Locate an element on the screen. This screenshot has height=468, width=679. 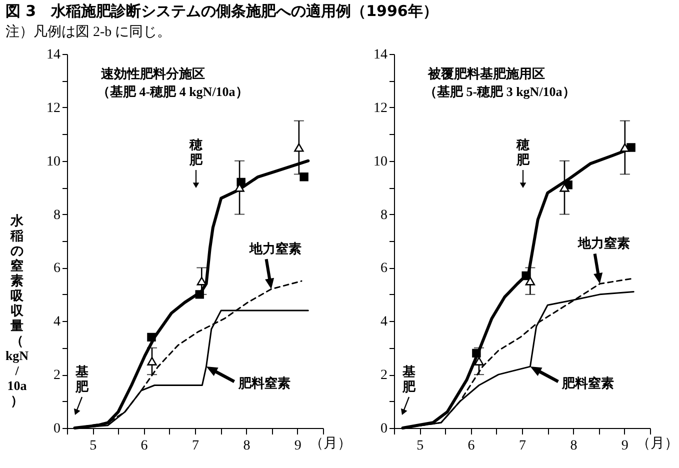
text: 地力窒素 is located at coordinates (603, 243).